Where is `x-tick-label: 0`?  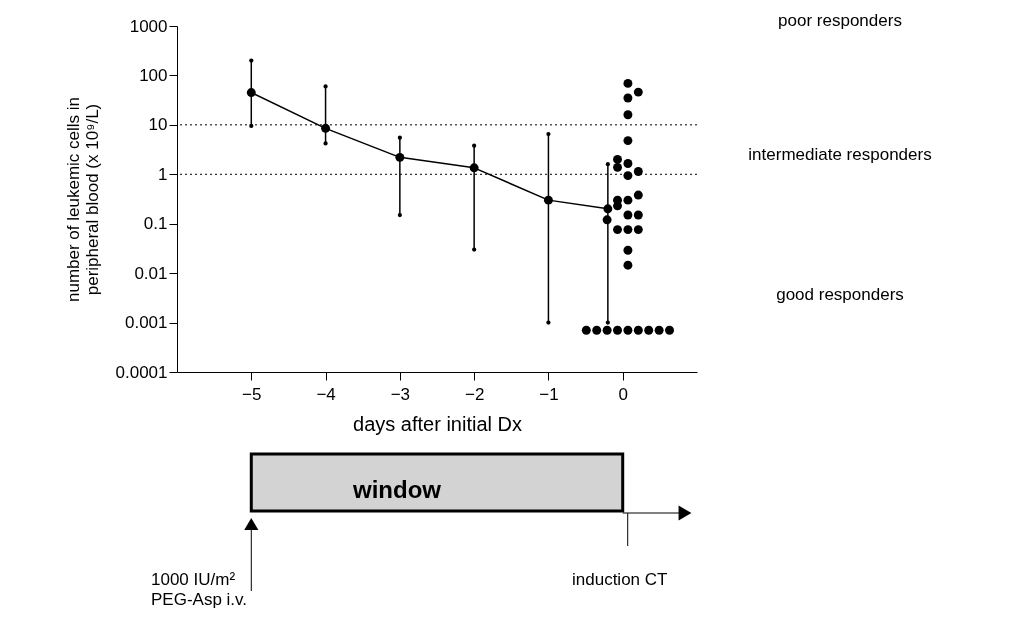 x-tick-label: 0 is located at coordinates (623, 394).